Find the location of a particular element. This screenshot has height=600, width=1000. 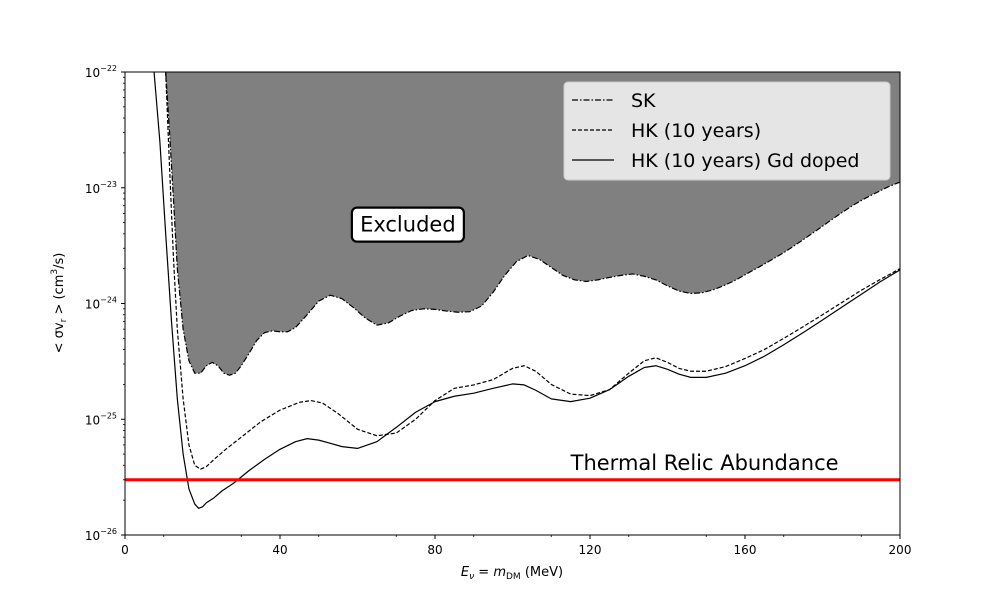

x-tick-label: 120 is located at coordinates (590, 550).